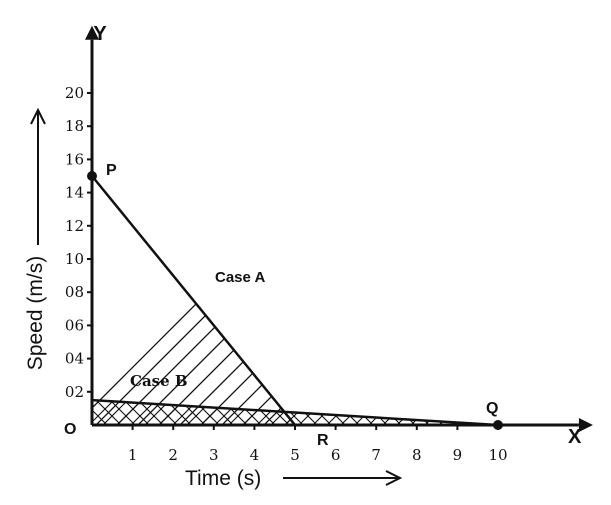  Describe the element at coordinates (223, 478) in the screenshot. I see `x-axis-title: Time (s)` at that location.